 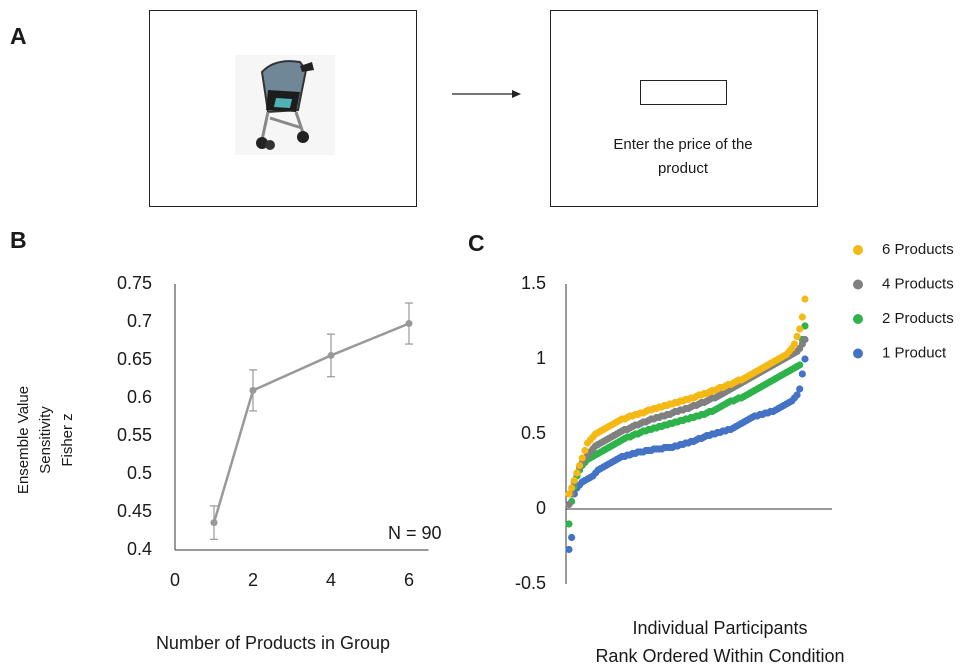 What do you see at coordinates (914, 352) in the screenshot?
I see `legend-label: 1 Product` at bounding box center [914, 352].